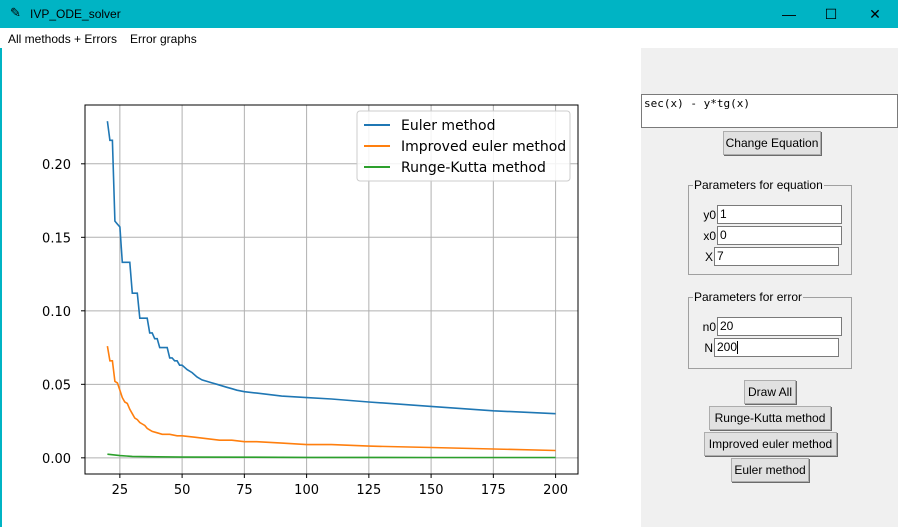  What do you see at coordinates (493, 490) in the screenshot?
I see `x-tick-label: 175` at bounding box center [493, 490].